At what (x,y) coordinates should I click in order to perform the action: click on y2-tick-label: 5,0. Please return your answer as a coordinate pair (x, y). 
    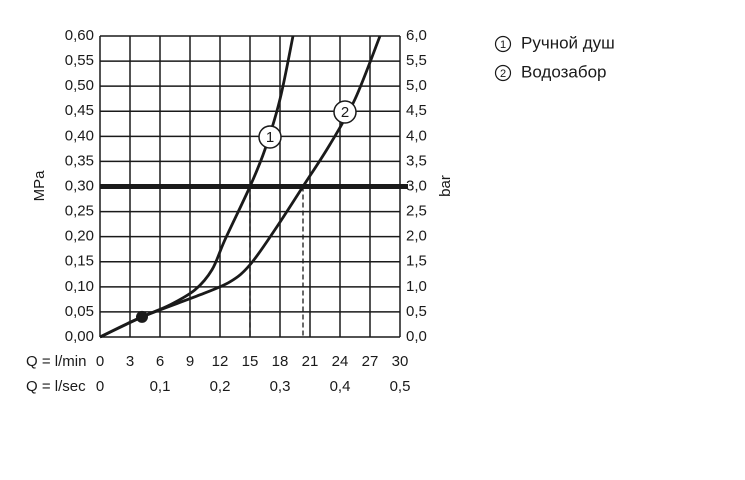
    Looking at the image, I should click on (416, 85).